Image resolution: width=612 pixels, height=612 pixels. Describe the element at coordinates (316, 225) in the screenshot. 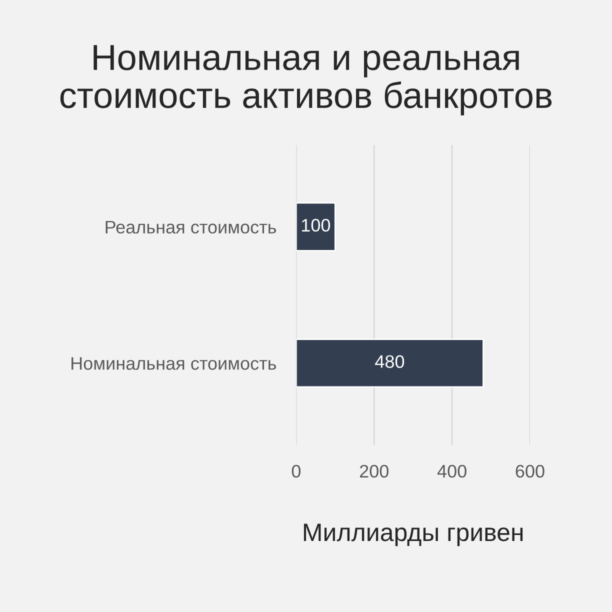

I see `data-label: 100` at that location.